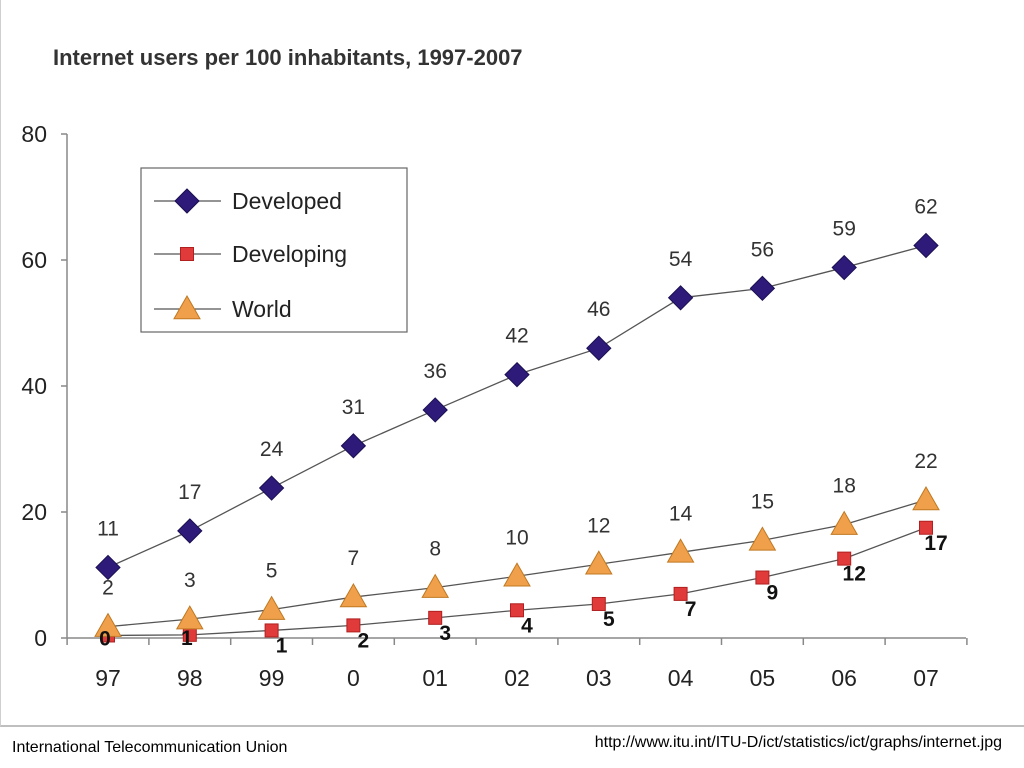 This screenshot has height=768, width=1024. What do you see at coordinates (272, 449) in the screenshot?
I see `developed-data-label: 24` at bounding box center [272, 449].